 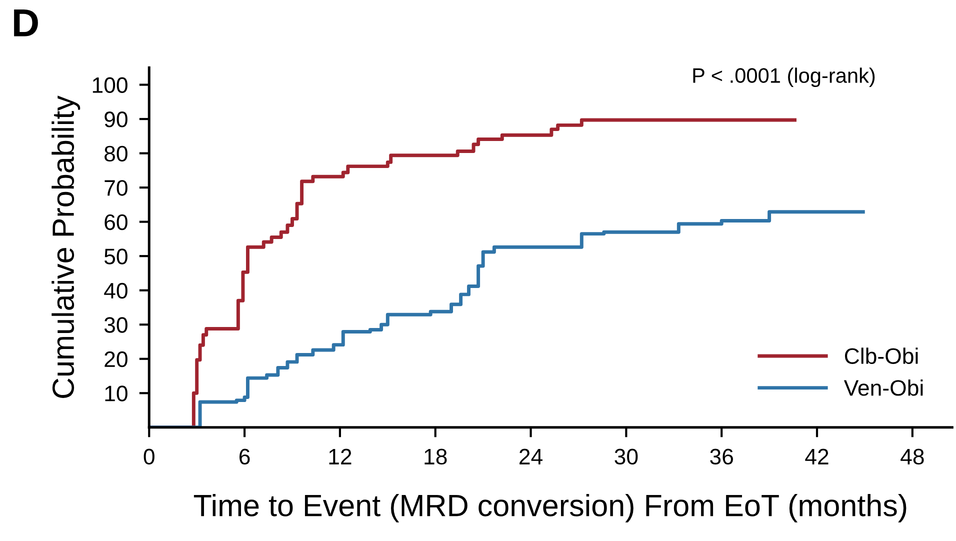 I want to click on x-tick-label: 12, so click(x=340, y=456).